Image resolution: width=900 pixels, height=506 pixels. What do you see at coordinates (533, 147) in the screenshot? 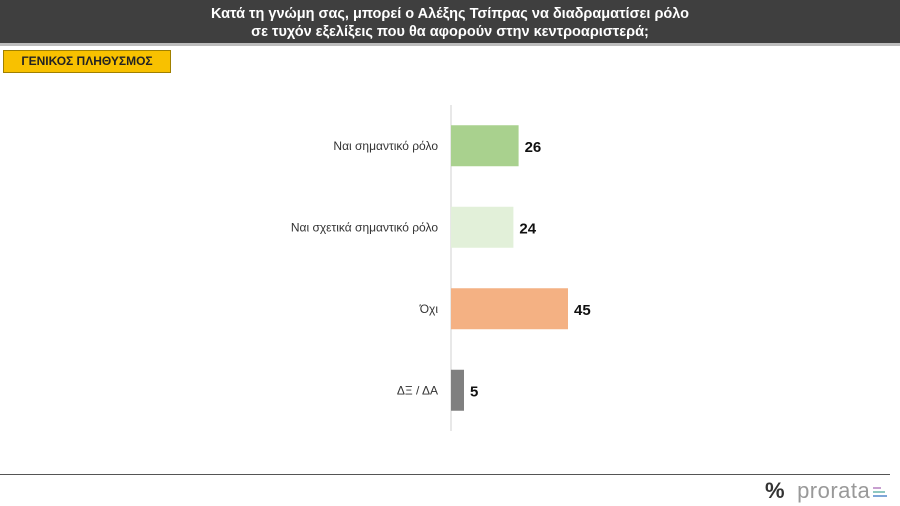
I see `data-label: 26` at bounding box center [533, 147].